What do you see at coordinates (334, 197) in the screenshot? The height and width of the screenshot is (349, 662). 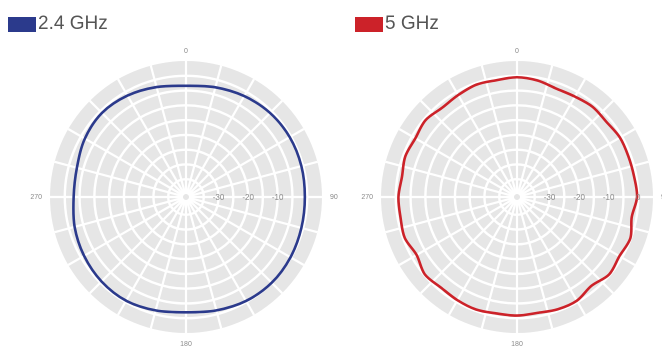 I see `angle-tick-label: 90` at bounding box center [334, 197].